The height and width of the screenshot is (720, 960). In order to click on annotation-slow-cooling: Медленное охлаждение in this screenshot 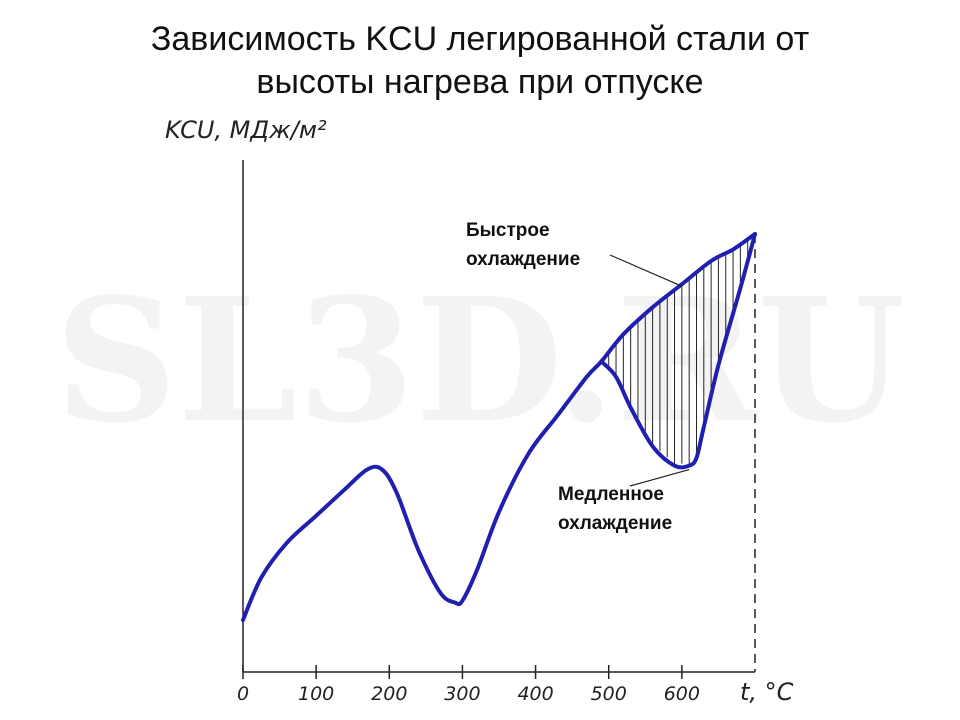, I will do `click(624, 501)`.